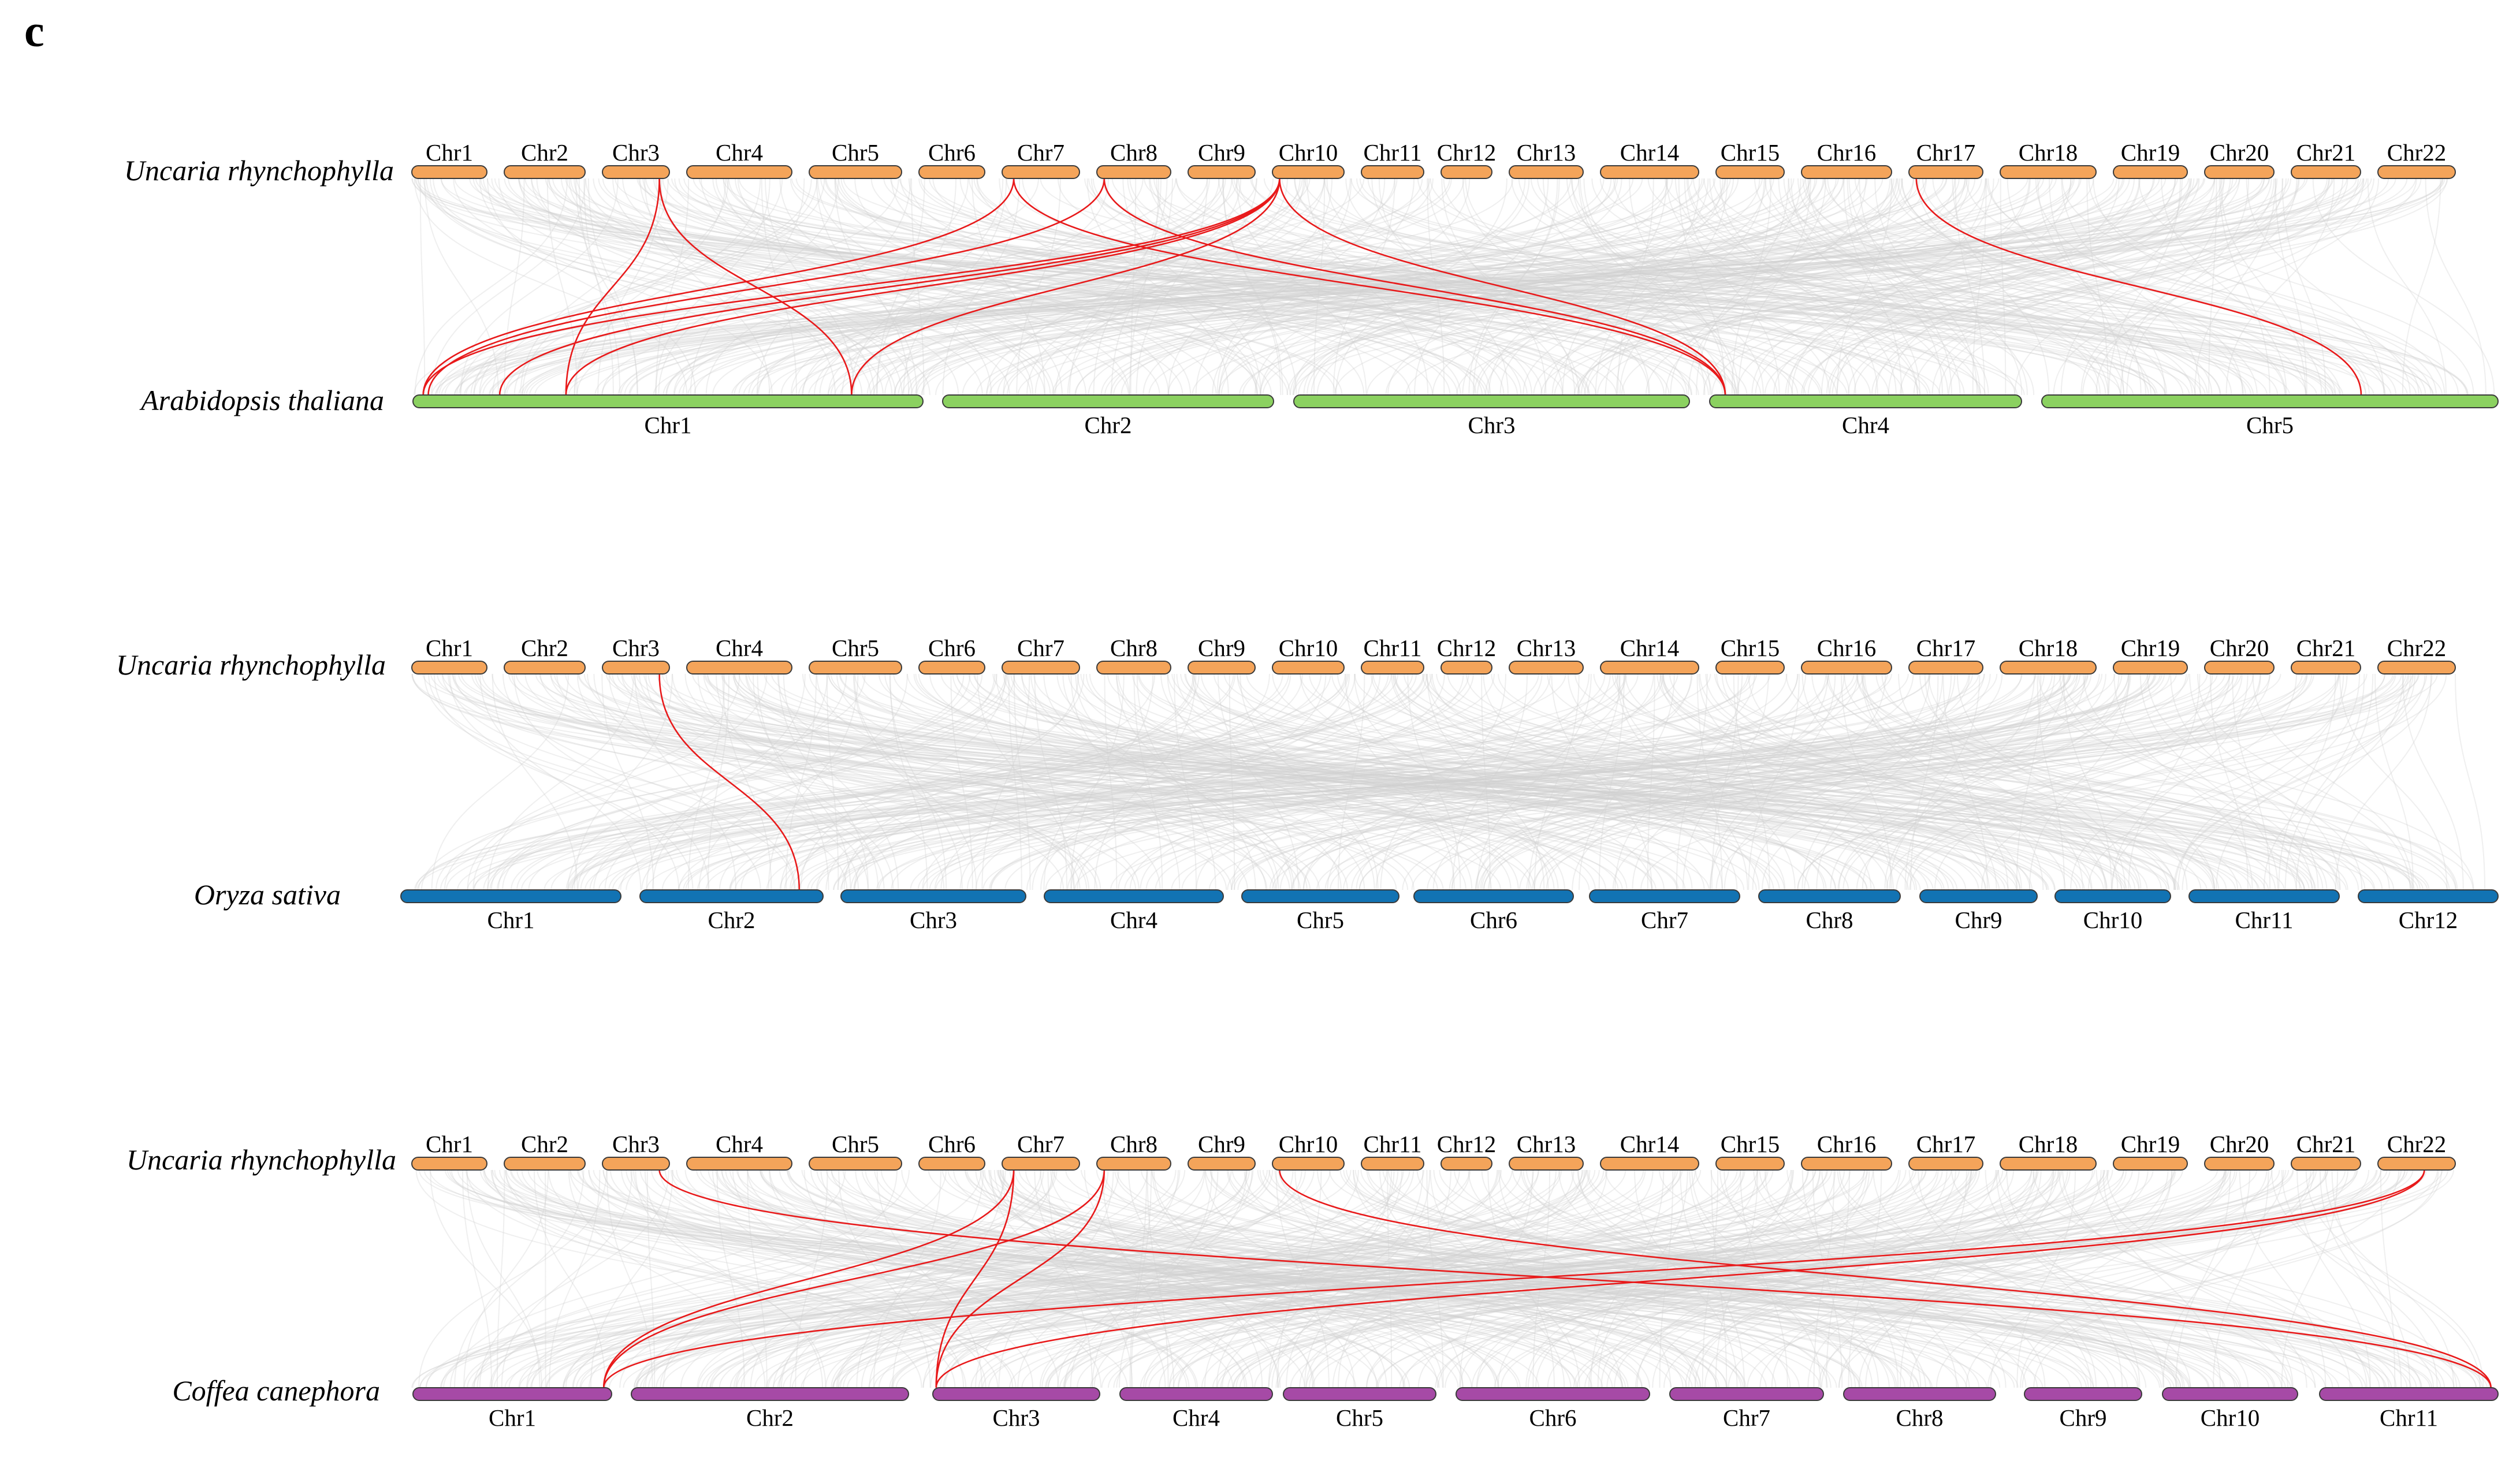 This screenshot has height=1457, width=2520. What do you see at coordinates (1392, 172) in the screenshot?
I see `top-chromosome-chr11` at bounding box center [1392, 172].